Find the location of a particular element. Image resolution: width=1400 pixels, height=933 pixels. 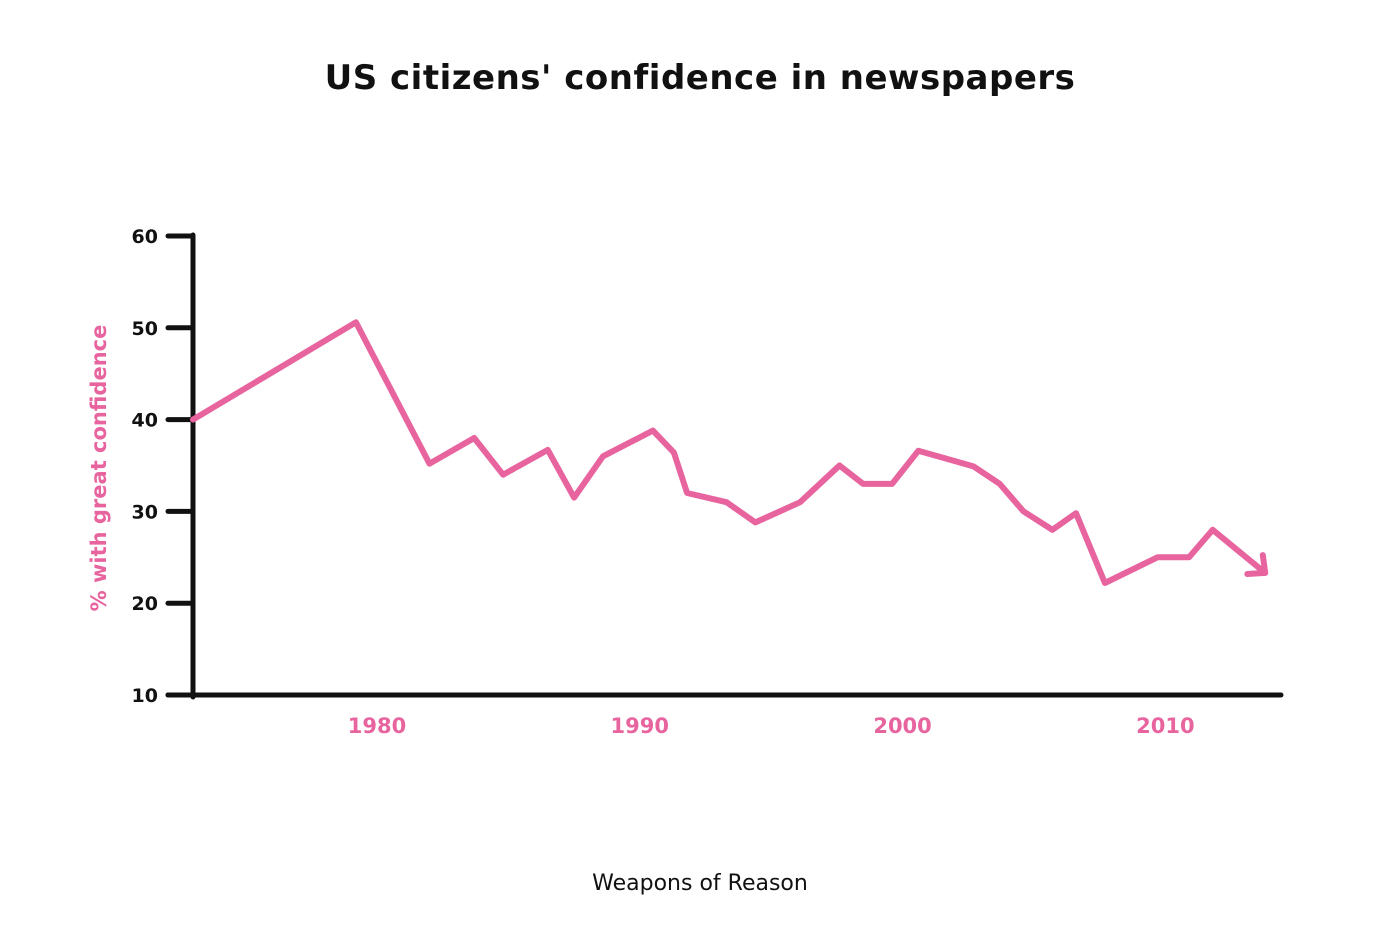

source-credit: Weapons of Reason is located at coordinates (700, 883).